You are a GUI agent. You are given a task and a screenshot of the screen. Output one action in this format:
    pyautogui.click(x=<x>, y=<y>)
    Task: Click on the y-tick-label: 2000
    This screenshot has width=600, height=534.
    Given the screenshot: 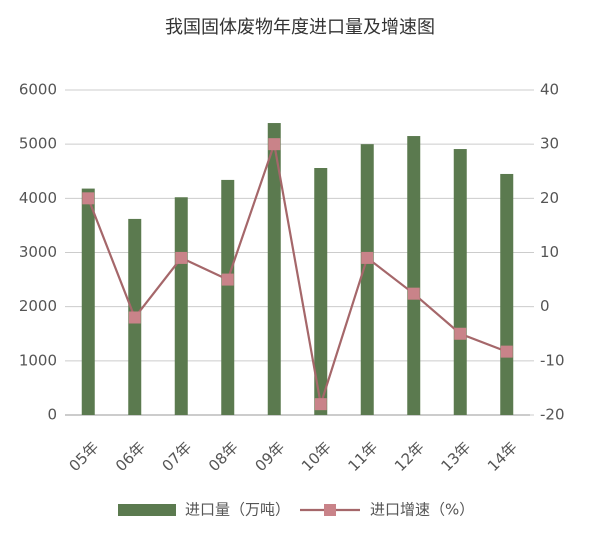 What is the action you would take?
    pyautogui.click(x=38, y=306)
    